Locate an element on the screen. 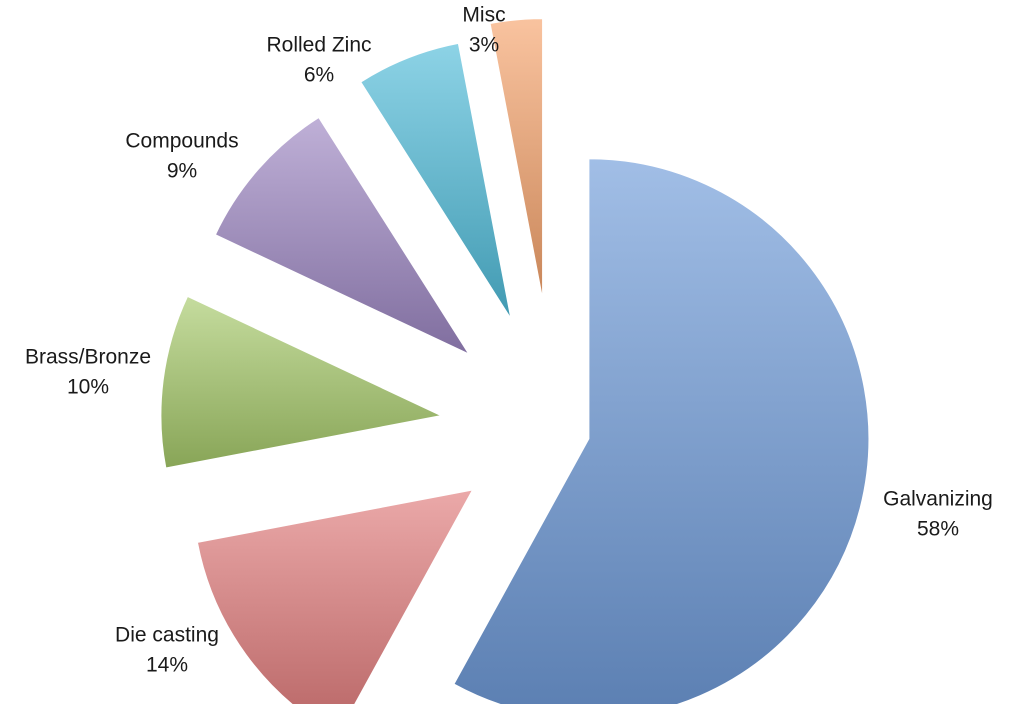 This screenshot has height=704, width=1017. slice-label-galvanizing: Galvanizing is located at coordinates (938, 499).